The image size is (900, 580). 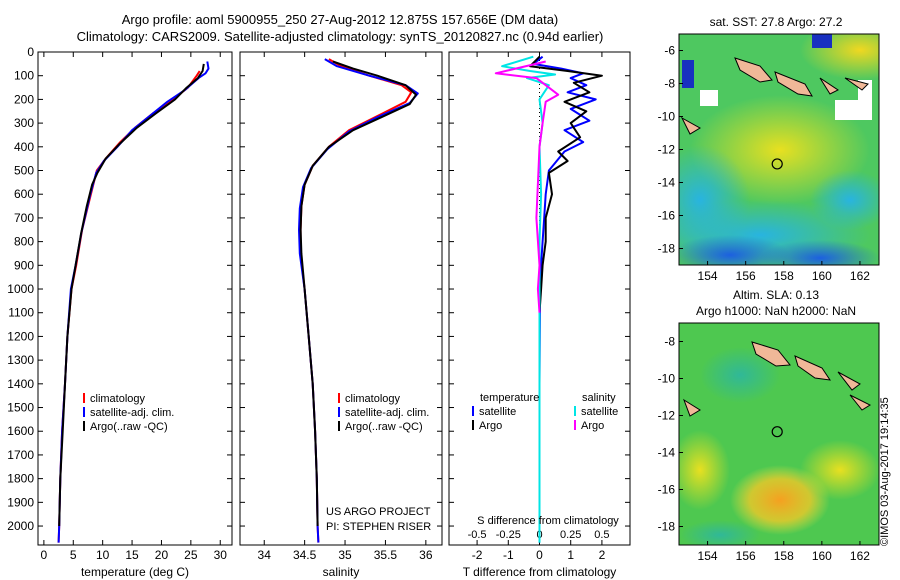 I want to click on sal-xtick-label: 36, so click(x=426, y=555).